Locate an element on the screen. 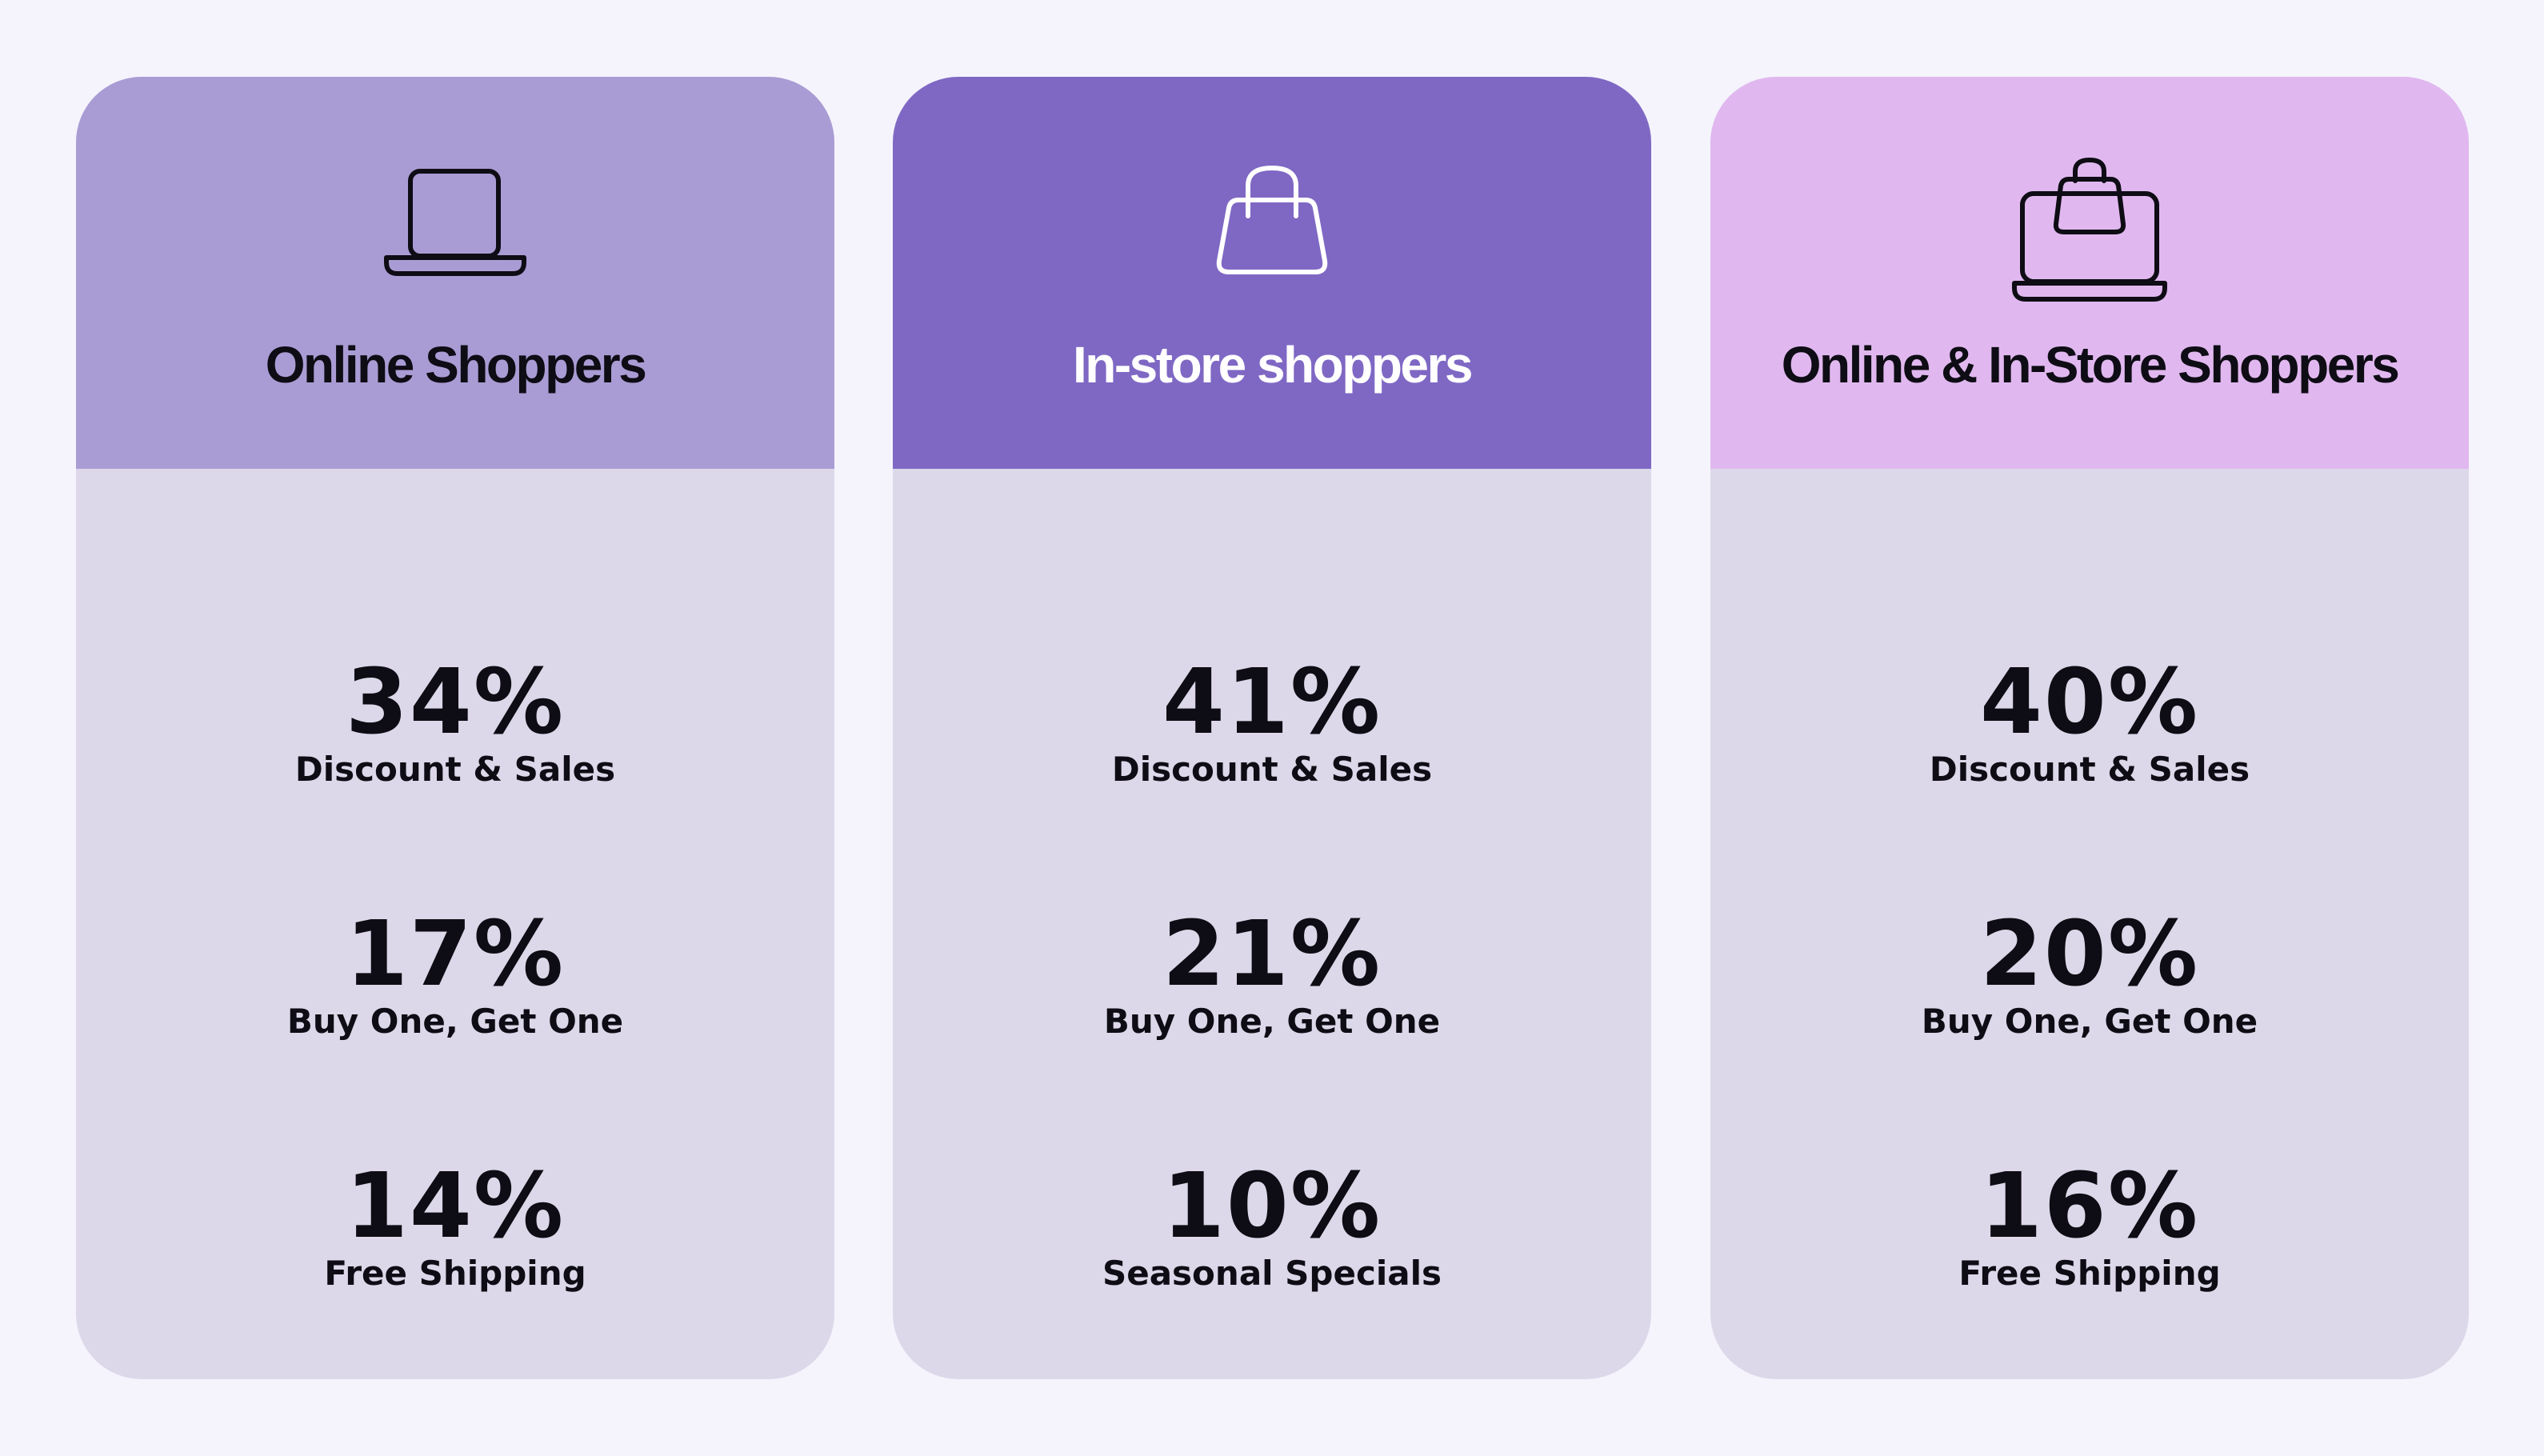  stat-value: 16% is located at coordinates (2089, 1206).